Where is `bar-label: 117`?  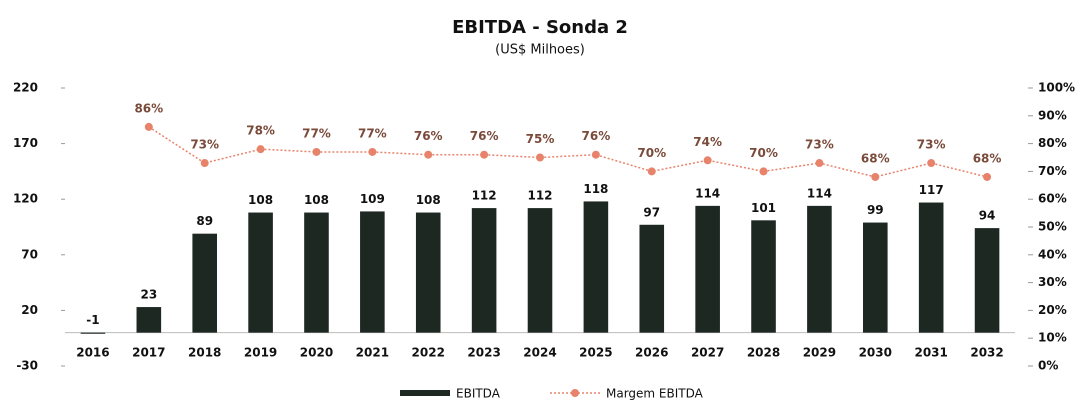 bar-label: 117 is located at coordinates (931, 190).